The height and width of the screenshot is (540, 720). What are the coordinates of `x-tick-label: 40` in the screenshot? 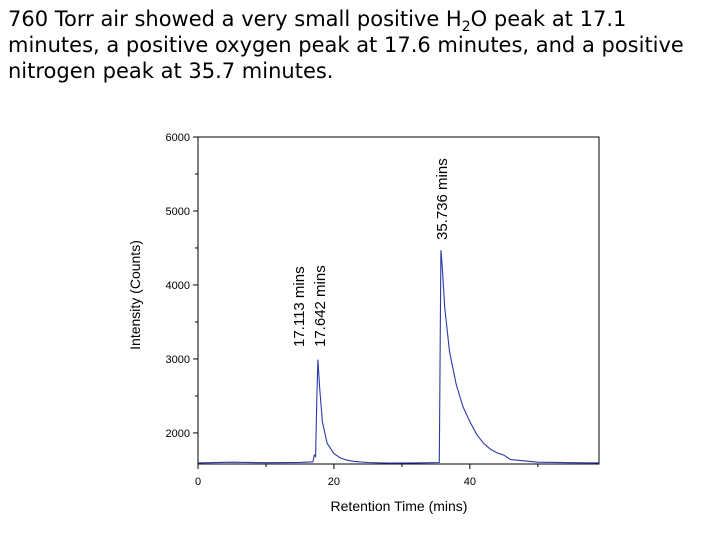 It's located at (470, 482).